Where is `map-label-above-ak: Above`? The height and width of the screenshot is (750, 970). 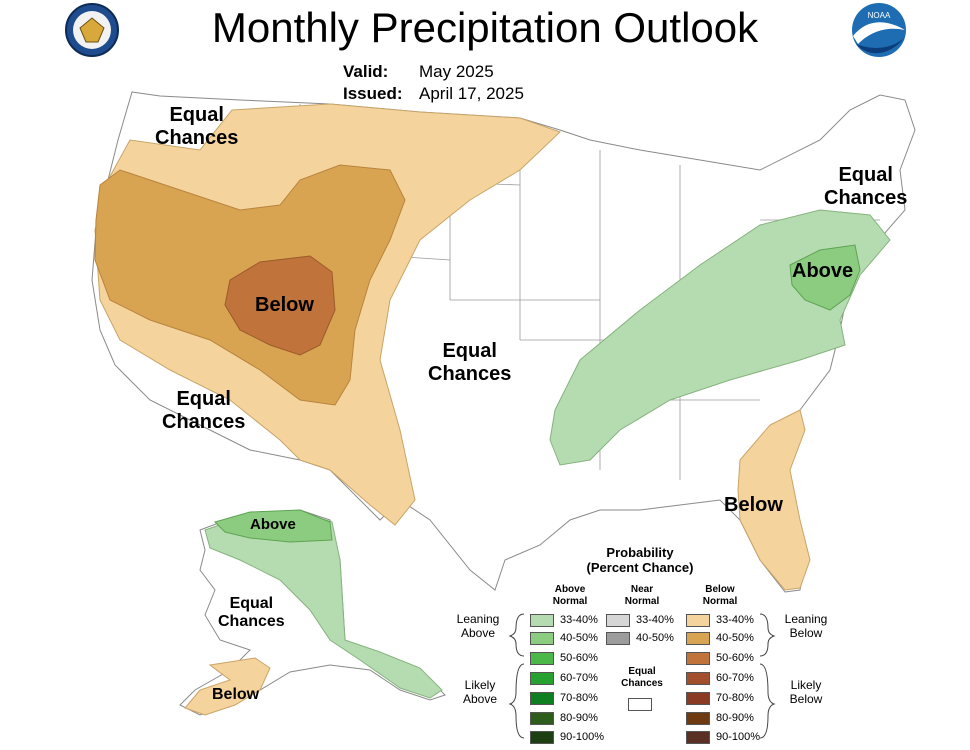 map-label-above-ak: Above is located at coordinates (273, 524).